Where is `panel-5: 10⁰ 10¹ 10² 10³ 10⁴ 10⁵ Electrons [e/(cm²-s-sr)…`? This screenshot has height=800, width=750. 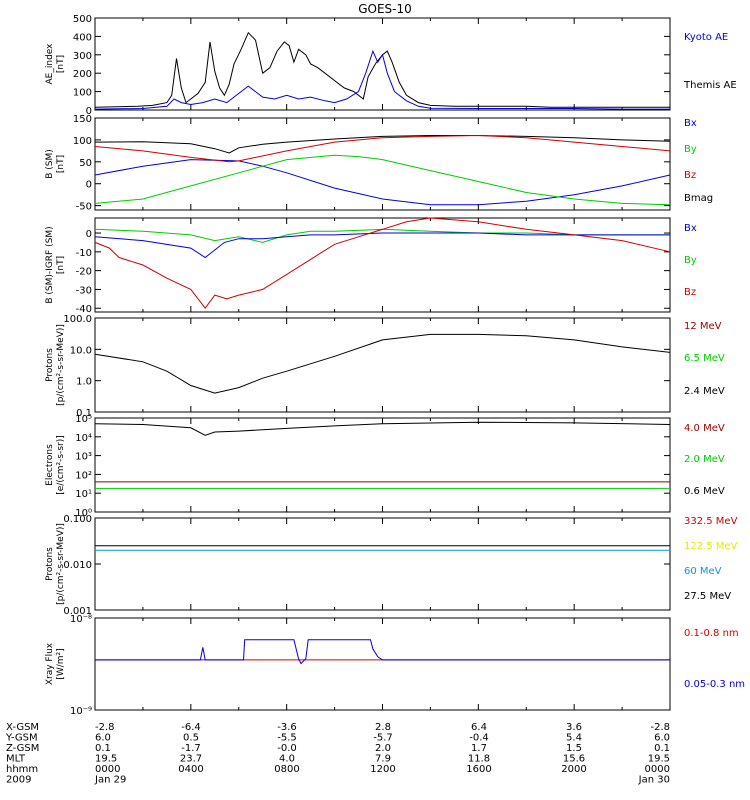
panel-5: 10⁰ 10¹ 10² 10³ 10⁴ 10⁵ Electrons [e/(cm²-s-sr)… is located at coordinates (385, 466).